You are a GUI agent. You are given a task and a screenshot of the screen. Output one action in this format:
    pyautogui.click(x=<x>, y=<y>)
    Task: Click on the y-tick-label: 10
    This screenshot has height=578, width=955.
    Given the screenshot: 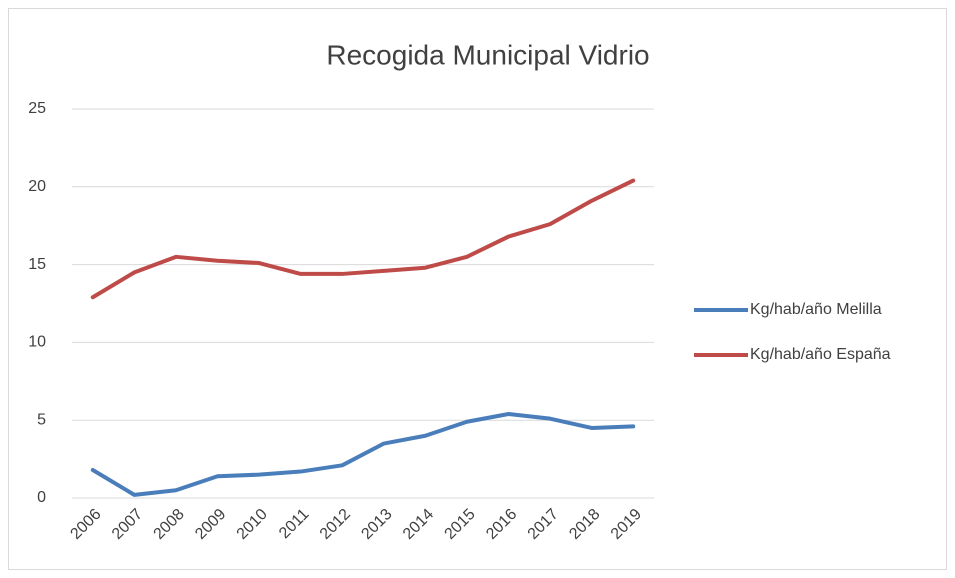 What is the action you would take?
    pyautogui.click(x=37, y=342)
    